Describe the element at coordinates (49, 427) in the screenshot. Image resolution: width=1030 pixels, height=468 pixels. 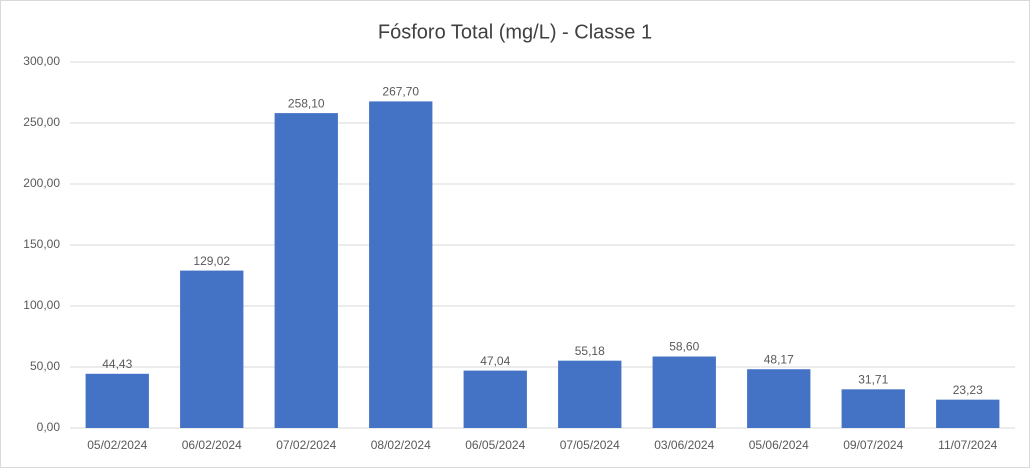
I see `y-tick-label: 0,00` at that location.